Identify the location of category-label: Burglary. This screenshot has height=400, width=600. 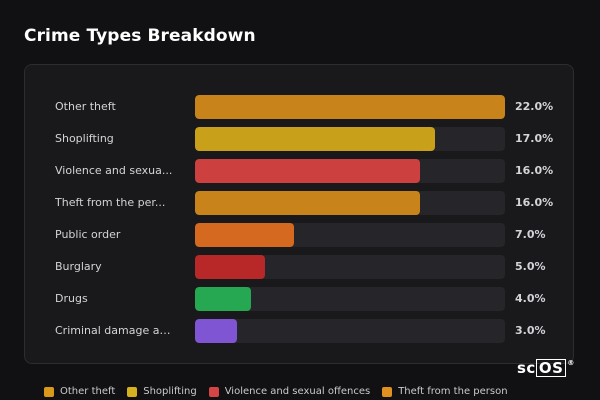
(78, 266).